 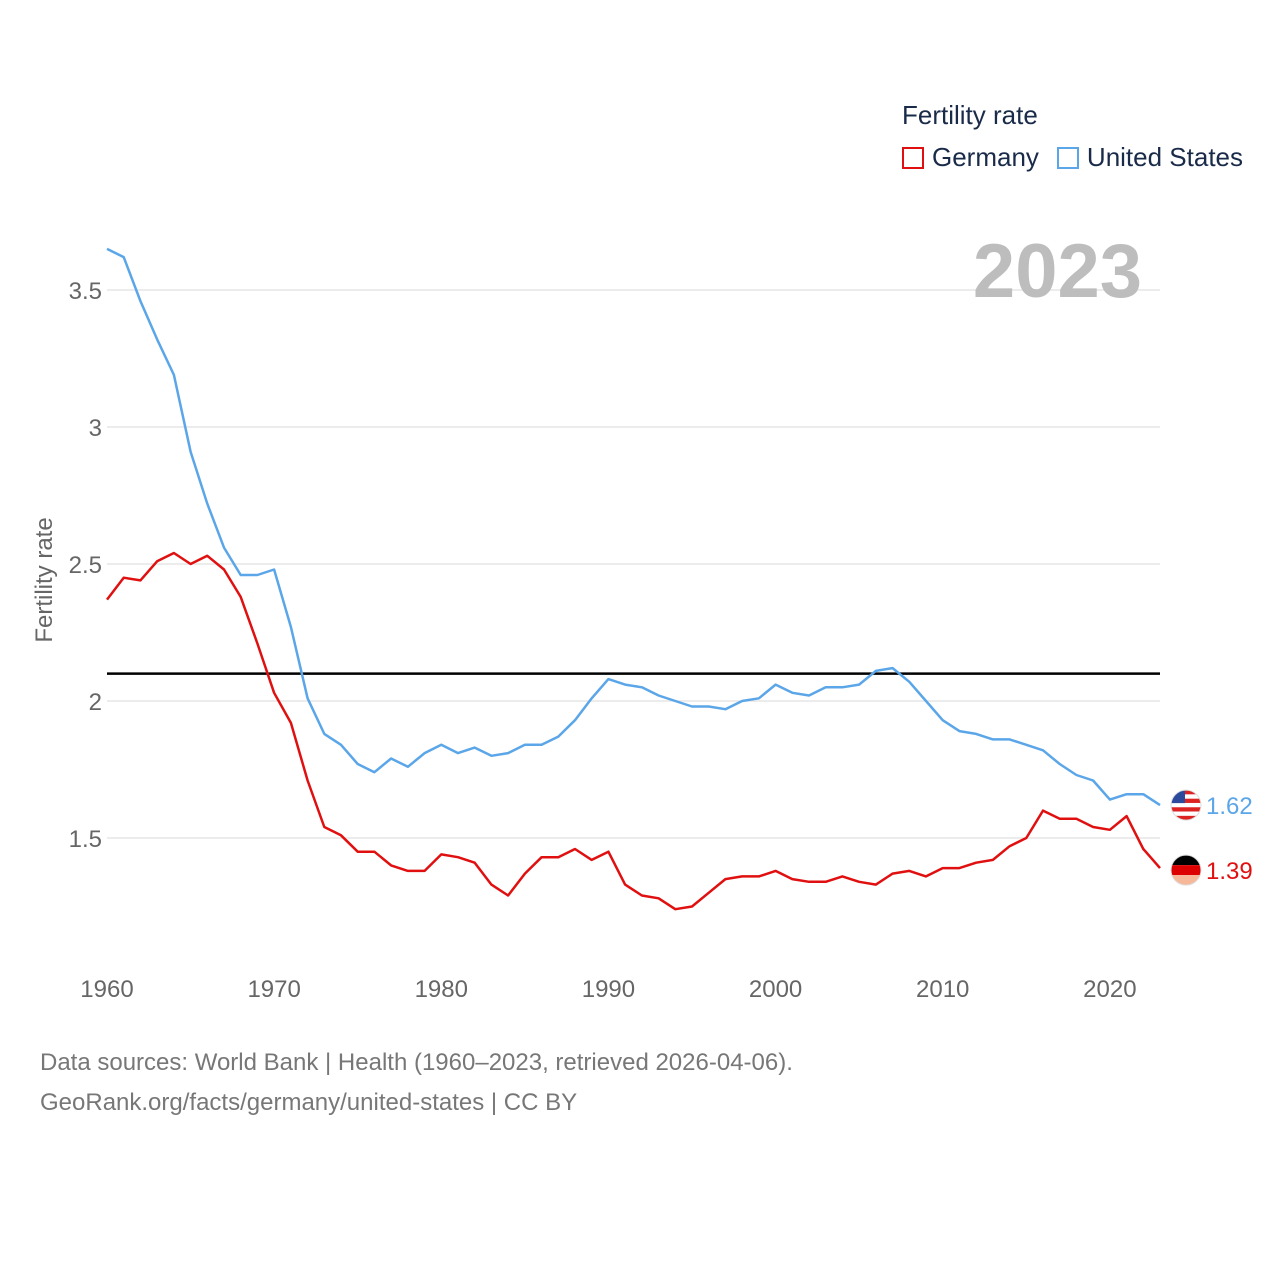 What do you see at coordinates (1229, 871) in the screenshot?
I see `end-label-germany: 1.39` at bounding box center [1229, 871].